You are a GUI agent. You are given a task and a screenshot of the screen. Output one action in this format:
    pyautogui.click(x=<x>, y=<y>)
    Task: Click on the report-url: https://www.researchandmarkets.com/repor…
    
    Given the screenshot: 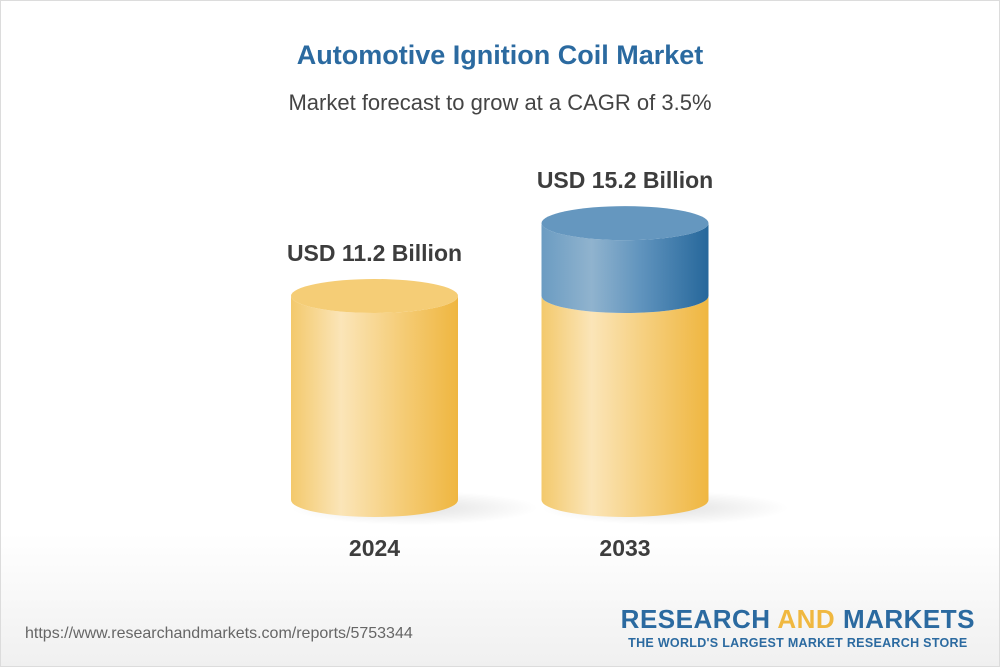 What is the action you would take?
    pyautogui.click(x=219, y=633)
    